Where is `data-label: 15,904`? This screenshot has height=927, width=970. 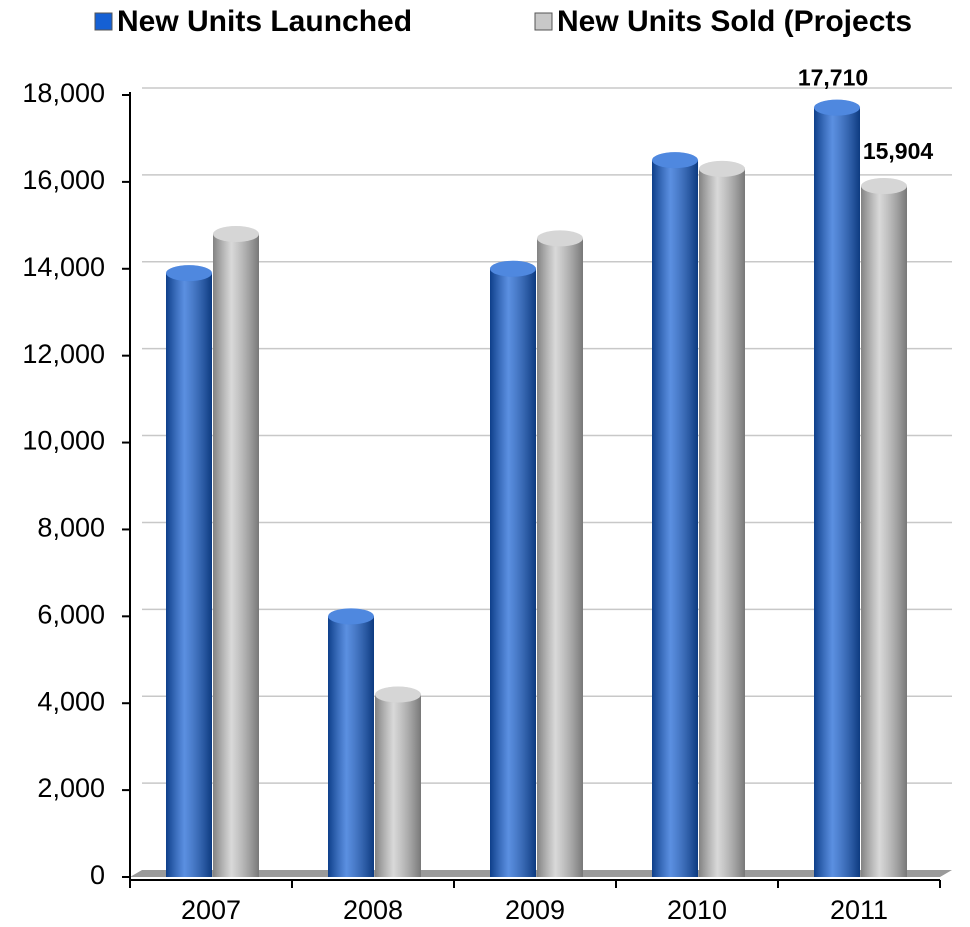
data-label: 15,904 is located at coordinates (898, 151).